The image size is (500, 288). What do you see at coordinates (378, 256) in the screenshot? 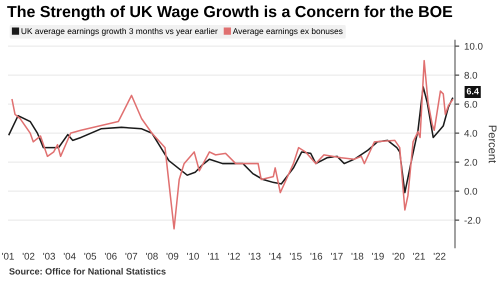
I see `x-tick-label: '19` at bounding box center [378, 256].